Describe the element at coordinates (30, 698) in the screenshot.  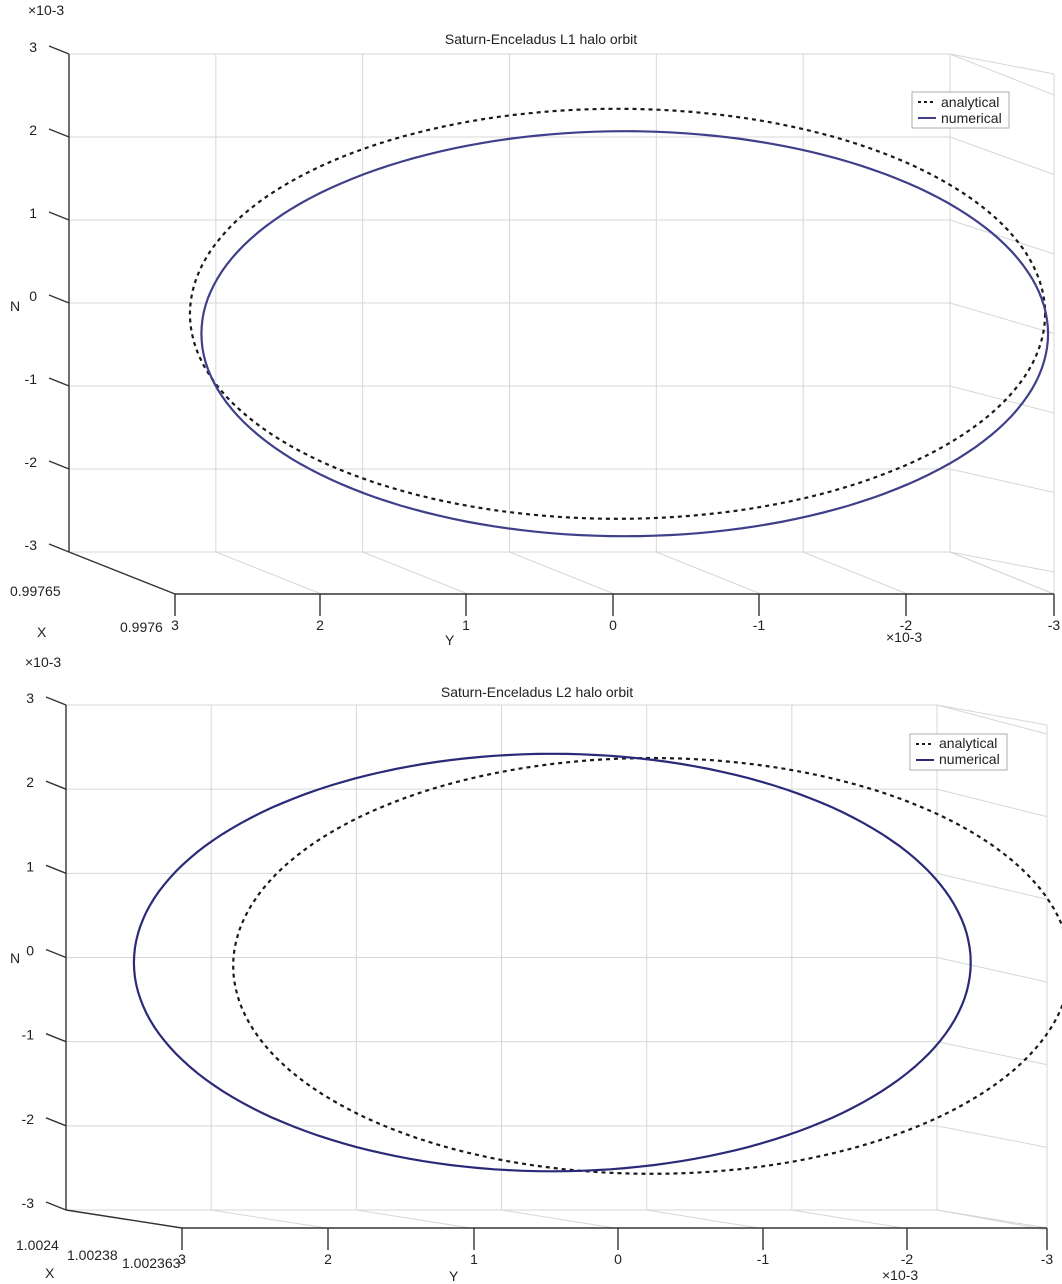
I see `l2-n-tick-label: 3` at that location.